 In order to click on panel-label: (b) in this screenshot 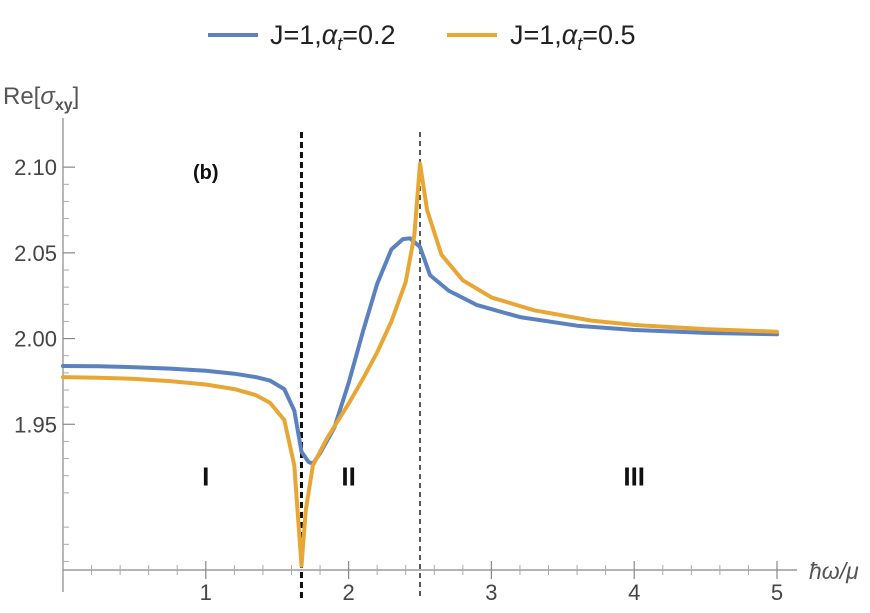, I will do `click(206, 173)`.